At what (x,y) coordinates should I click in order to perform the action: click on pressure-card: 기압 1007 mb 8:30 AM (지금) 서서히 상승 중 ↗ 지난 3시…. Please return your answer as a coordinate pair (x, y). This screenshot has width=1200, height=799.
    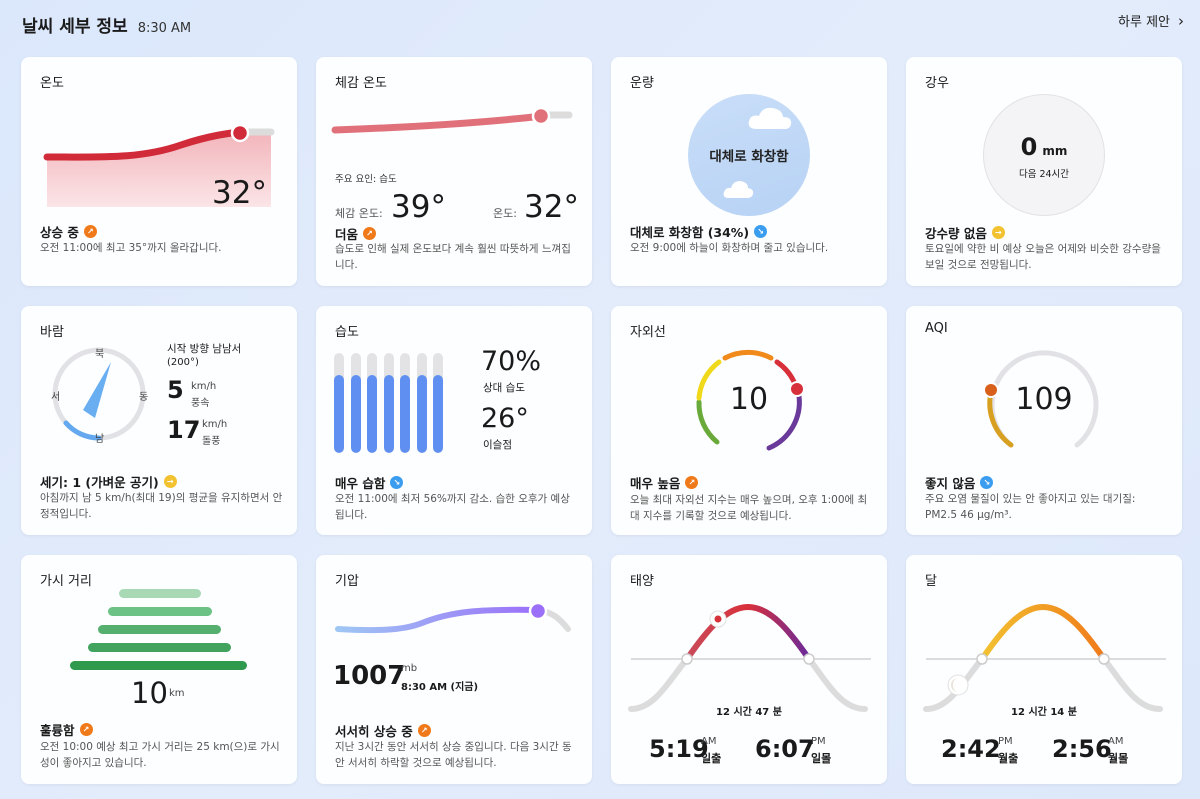
    Looking at the image, I should click on (454, 669).